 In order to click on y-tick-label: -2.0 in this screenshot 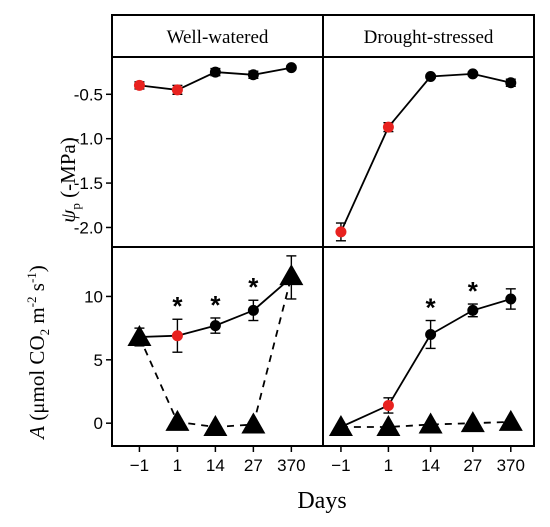, I will do `click(88, 227)`.